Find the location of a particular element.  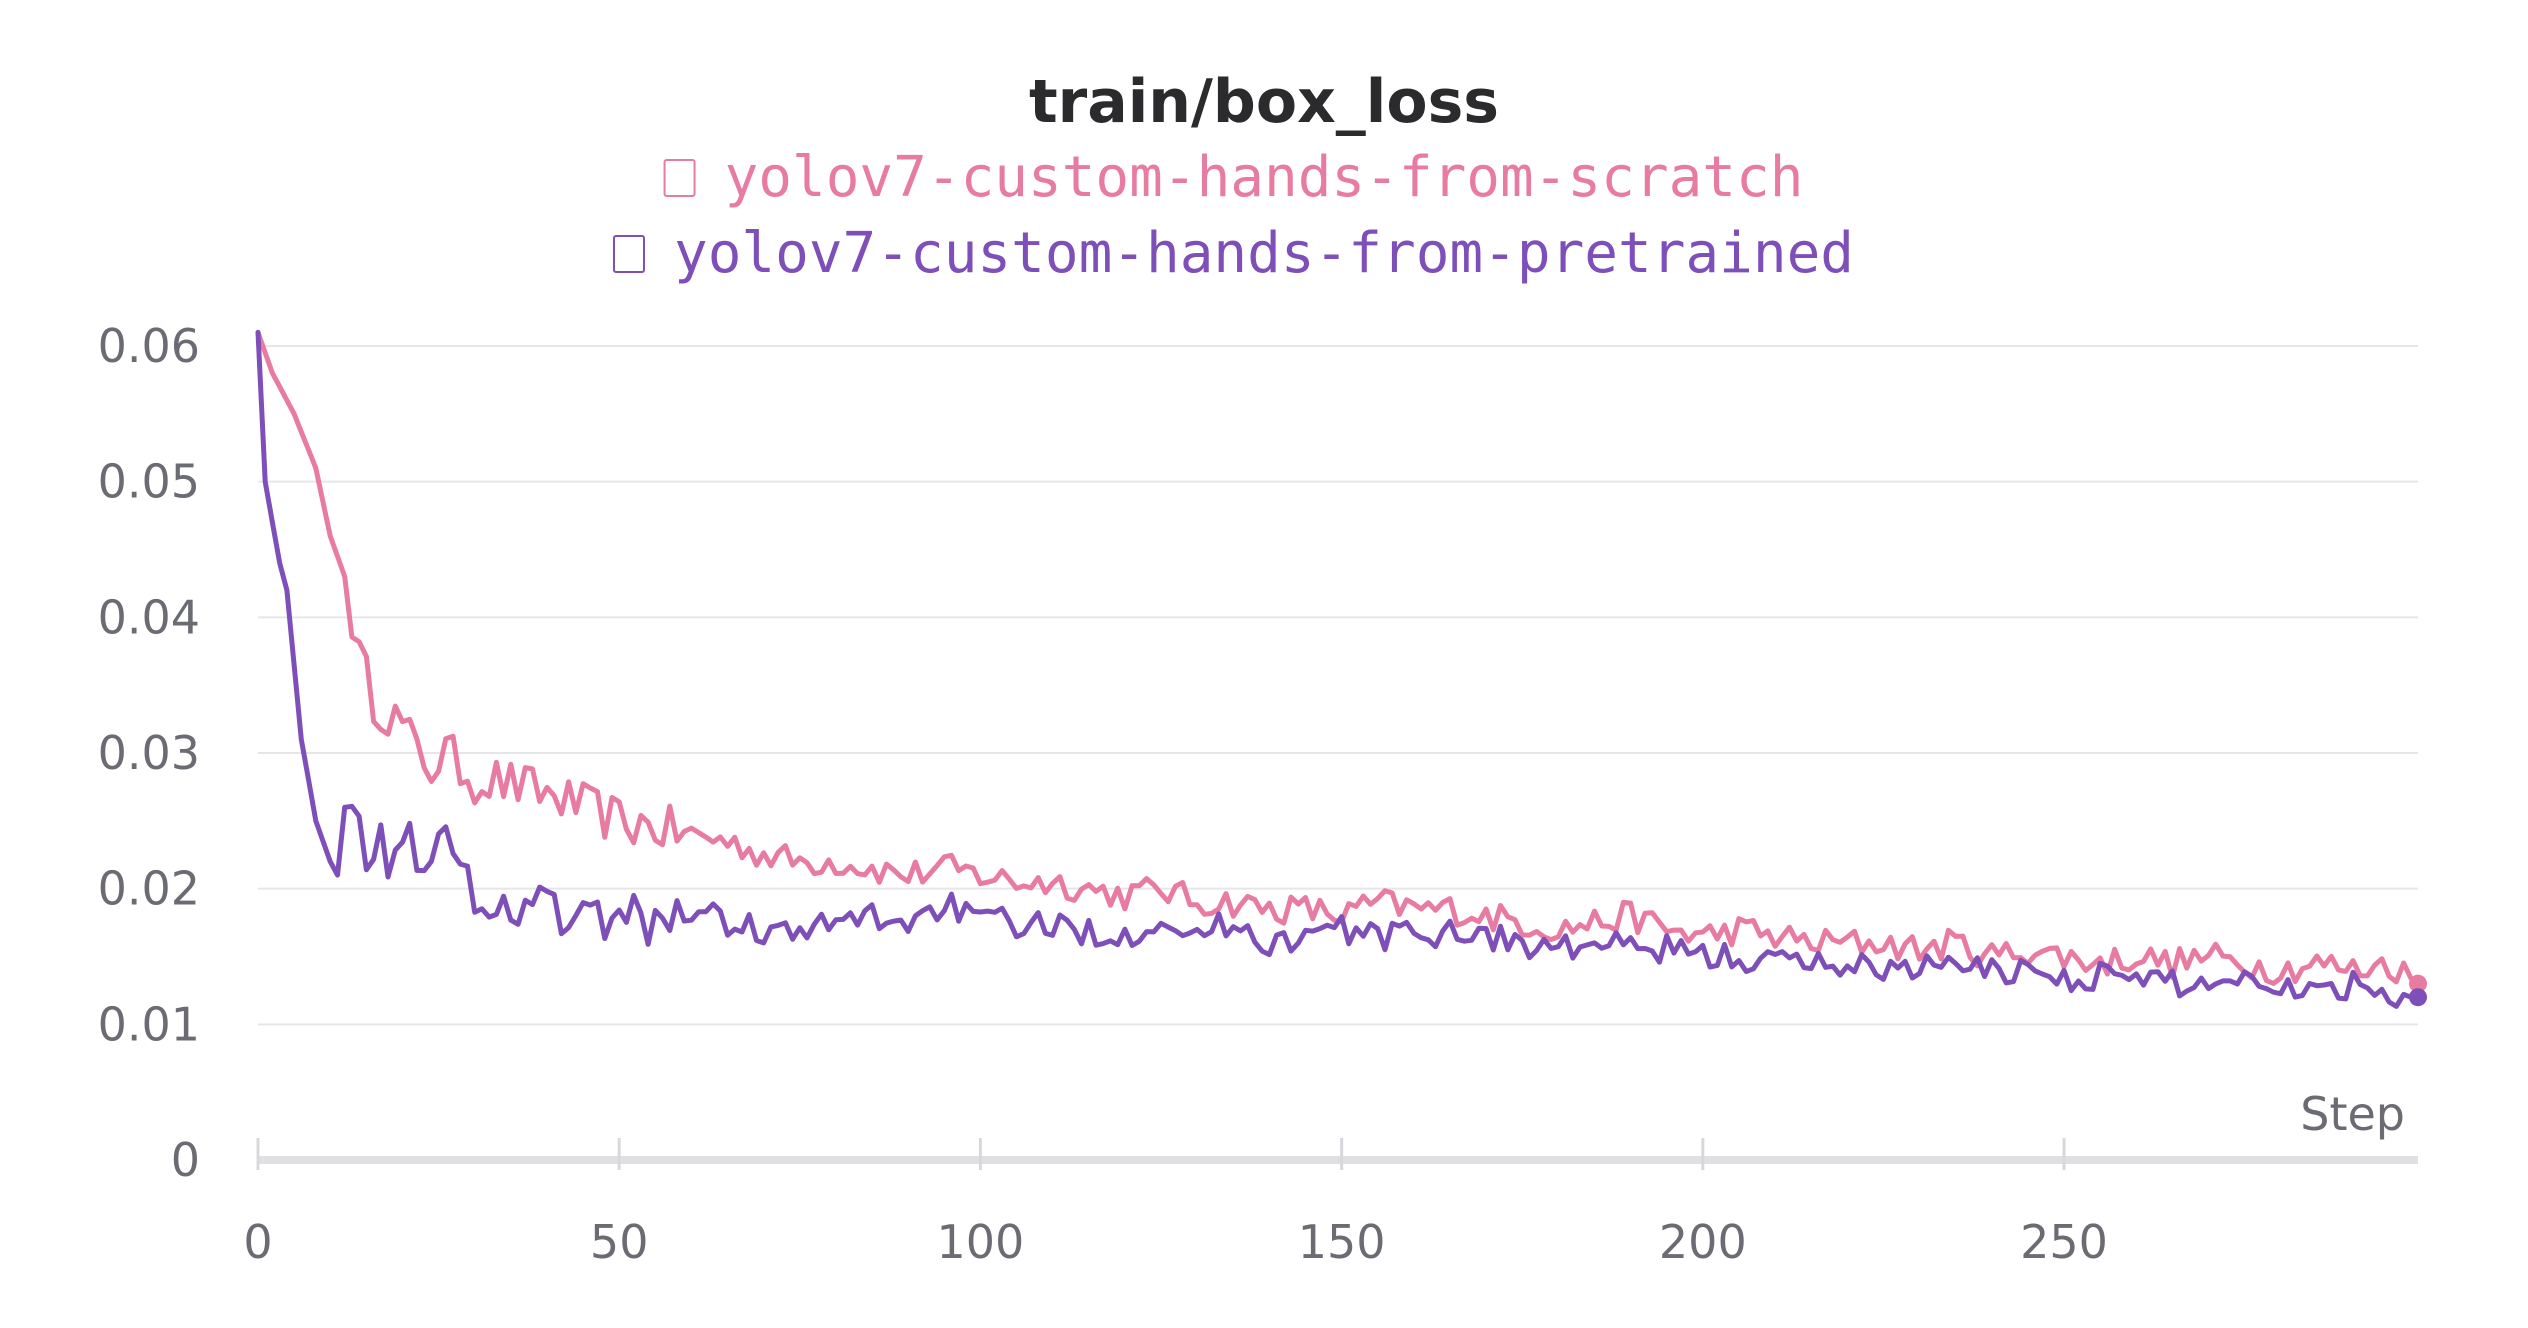

y-tick-label: 0.03 is located at coordinates (149, 753).